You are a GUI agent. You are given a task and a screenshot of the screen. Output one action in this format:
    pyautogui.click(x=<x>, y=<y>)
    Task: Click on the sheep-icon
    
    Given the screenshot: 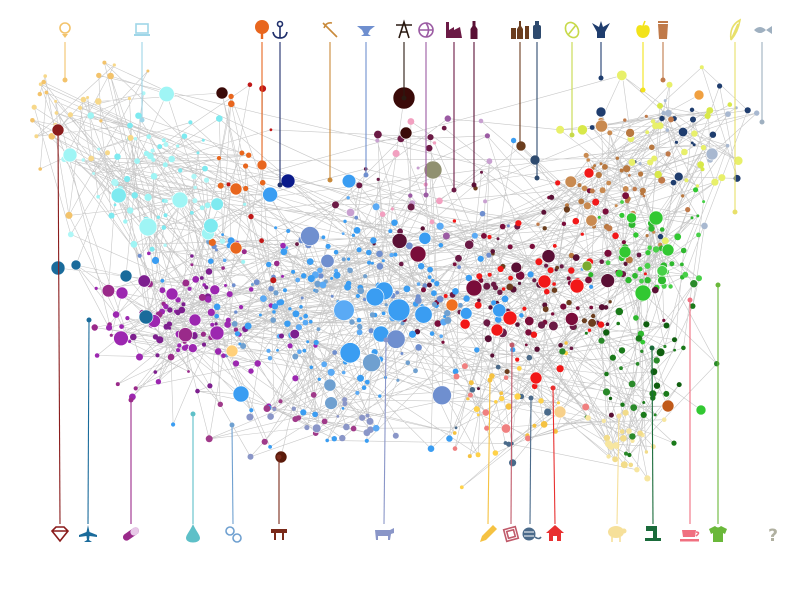 What is the action you would take?
    pyautogui.click(x=617, y=534)
    